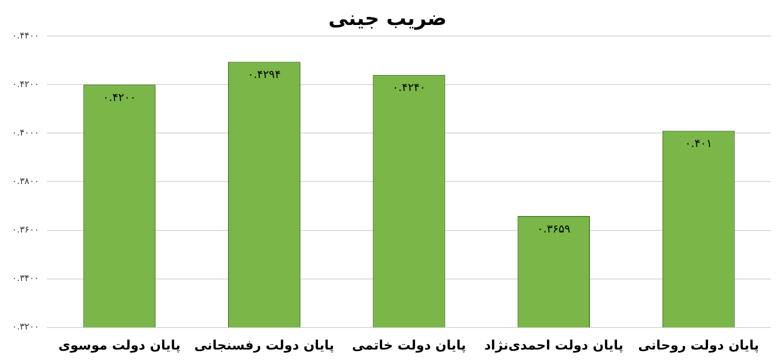 The height and width of the screenshot is (361, 781). I want to click on y-tick-label: ۰.۳۶۰۰, so click(26, 231).